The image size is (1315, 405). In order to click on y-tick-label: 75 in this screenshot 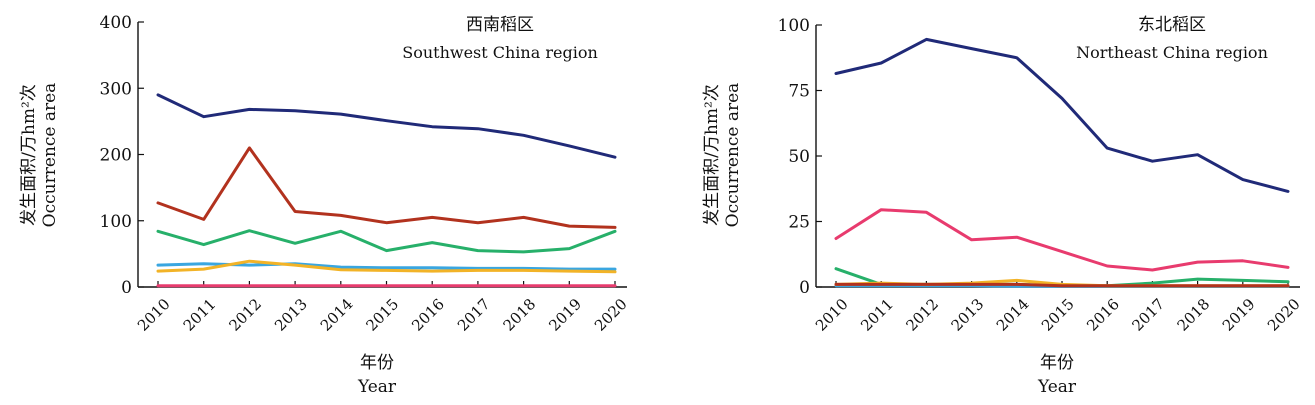, I will do `click(799, 92)`.